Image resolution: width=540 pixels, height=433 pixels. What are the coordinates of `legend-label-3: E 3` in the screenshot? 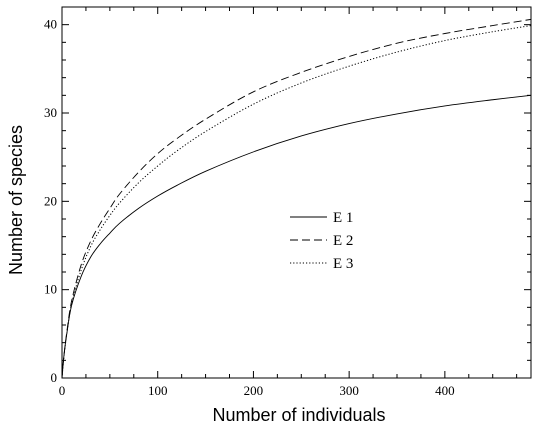 It's located at (343, 264).